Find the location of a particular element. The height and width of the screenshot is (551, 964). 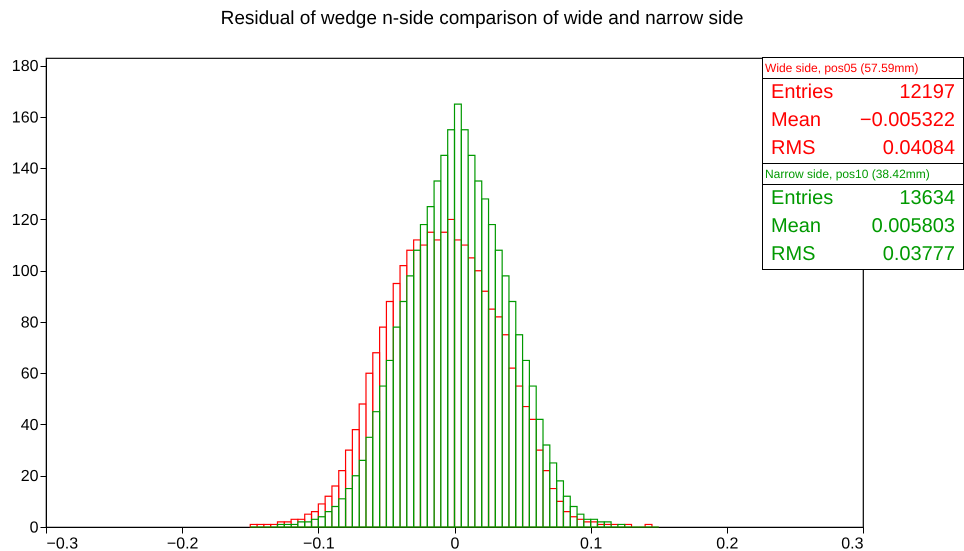

text: Entries 12197 is located at coordinates (863, 92).